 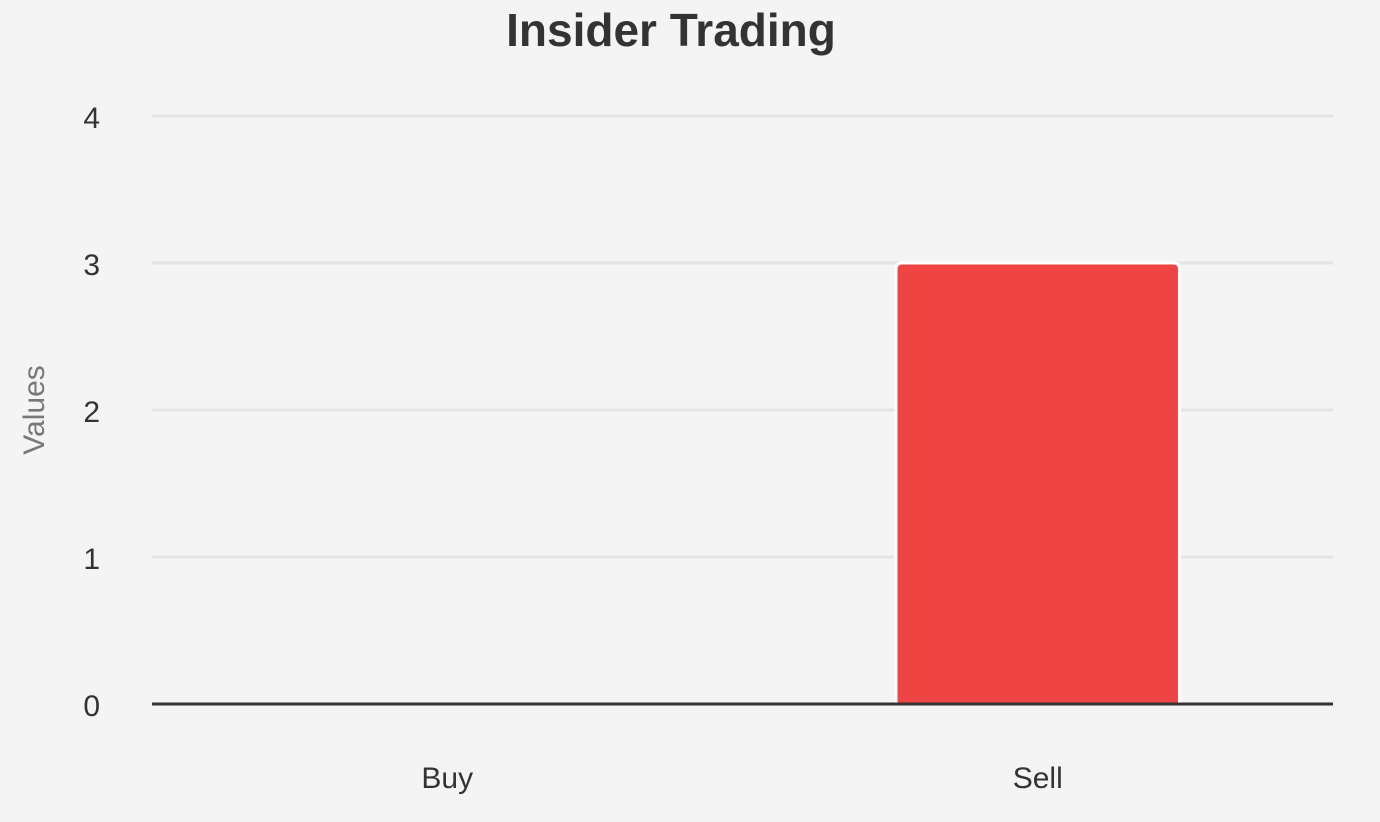 What do you see at coordinates (1038, 778) in the screenshot?
I see `x-tick-label: Sell` at bounding box center [1038, 778].